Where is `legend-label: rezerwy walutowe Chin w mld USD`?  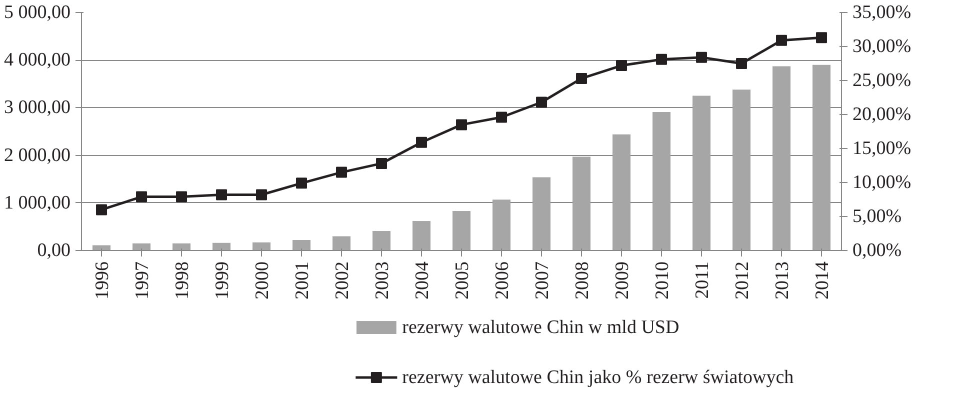 legend-label: rezerwy walutowe Chin w mld USD is located at coordinates (541, 327).